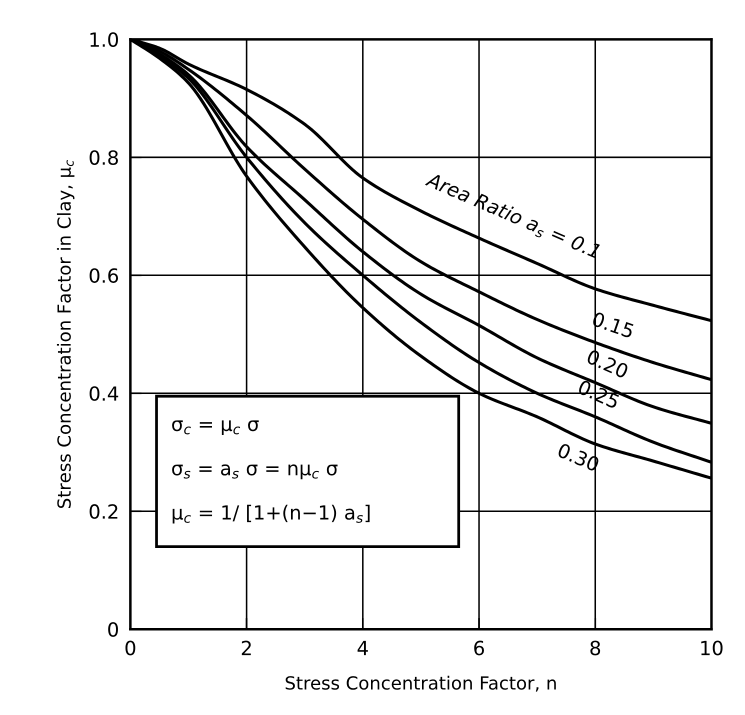  I want to click on x-tick-label: 4, so click(363, 648).